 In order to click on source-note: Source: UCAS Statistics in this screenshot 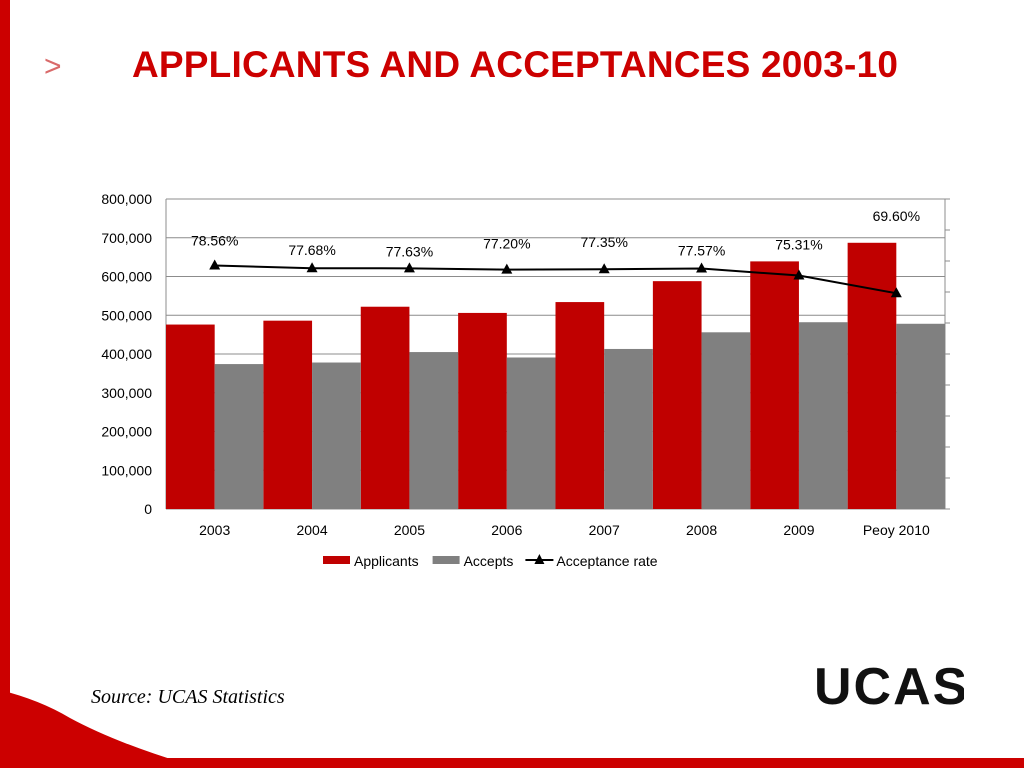, I will do `click(188, 697)`.